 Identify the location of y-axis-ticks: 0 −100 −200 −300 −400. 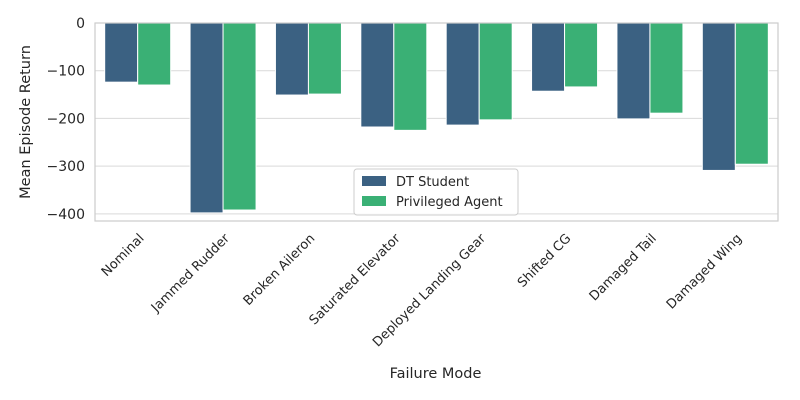
(66, 119).